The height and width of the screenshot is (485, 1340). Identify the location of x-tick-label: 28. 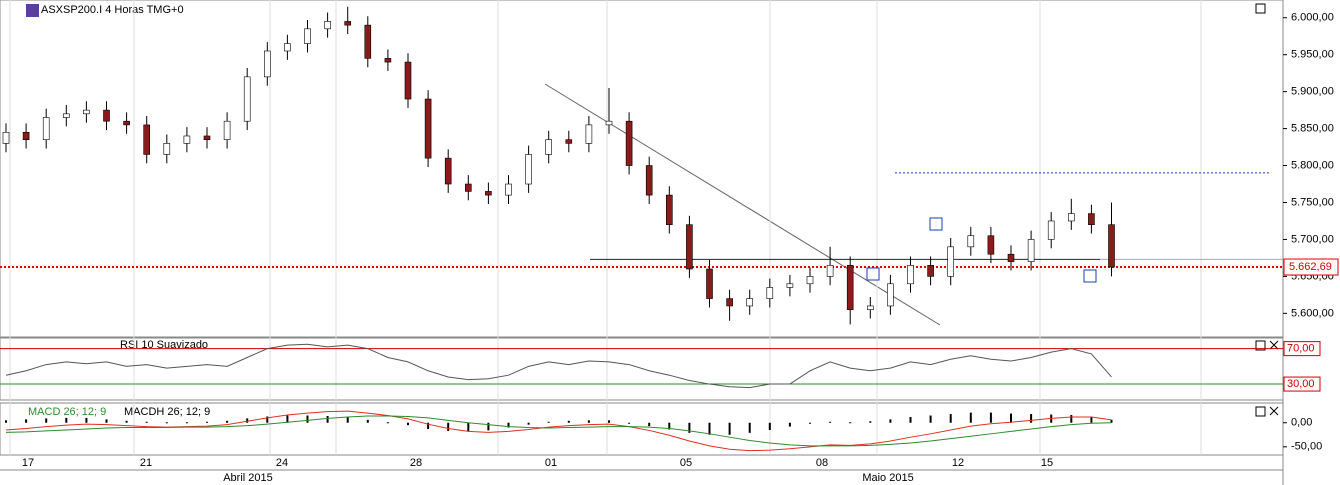
(416, 463).